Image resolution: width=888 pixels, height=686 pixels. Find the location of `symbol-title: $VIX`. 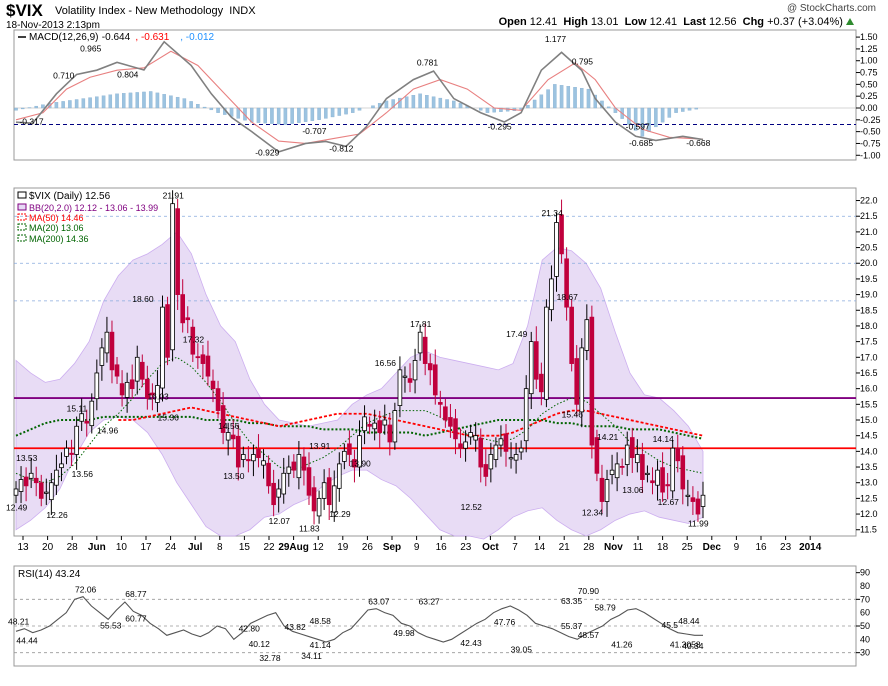

symbol-title: $VIX is located at coordinates (24, 10).